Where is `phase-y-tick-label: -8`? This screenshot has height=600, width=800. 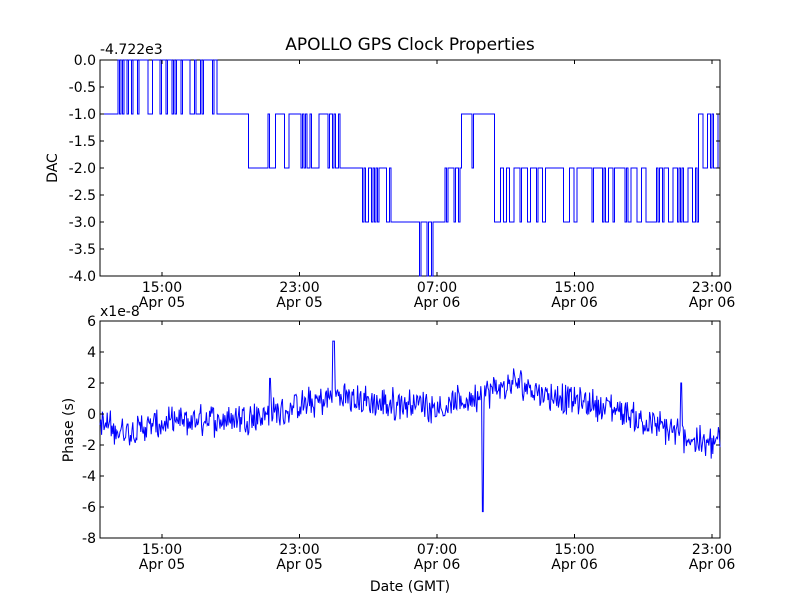 phase-y-tick-label: -8 is located at coordinates (89, 539).